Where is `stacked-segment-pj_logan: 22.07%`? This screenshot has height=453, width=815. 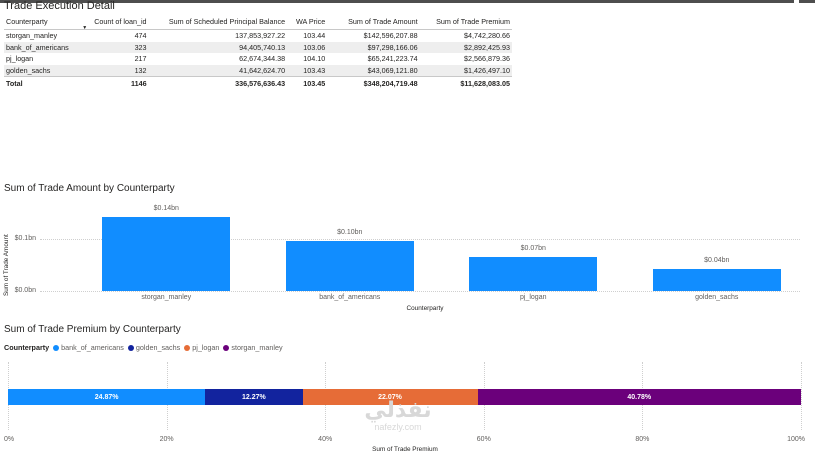 stacked-segment-pj_logan: 22.07% is located at coordinates (390, 397).